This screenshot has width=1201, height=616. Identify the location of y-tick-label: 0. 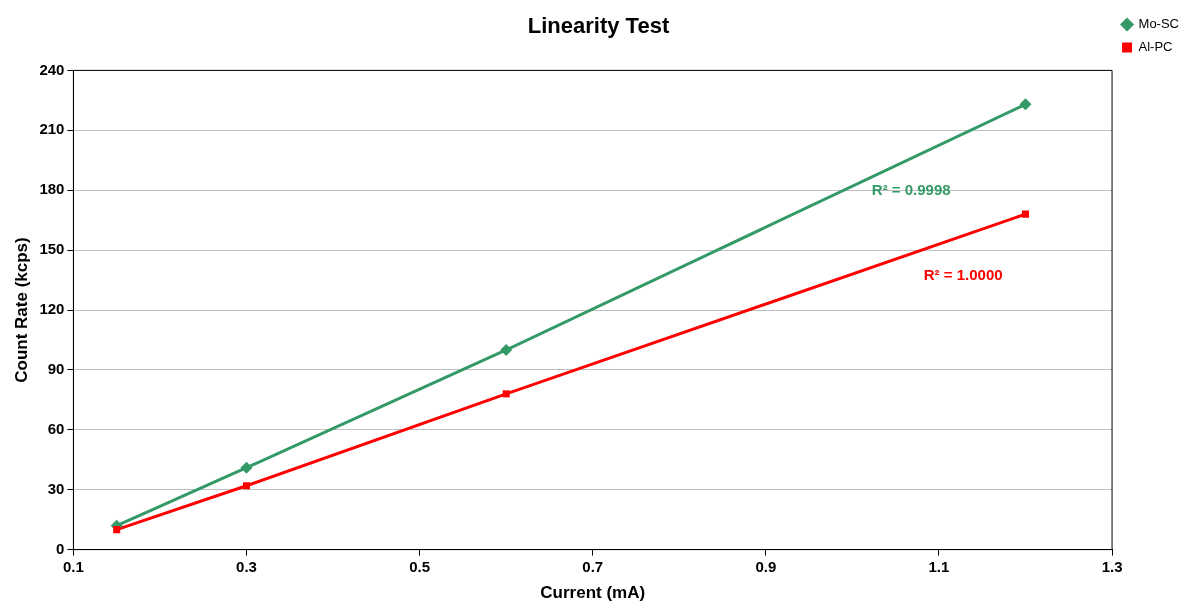
(60, 548).